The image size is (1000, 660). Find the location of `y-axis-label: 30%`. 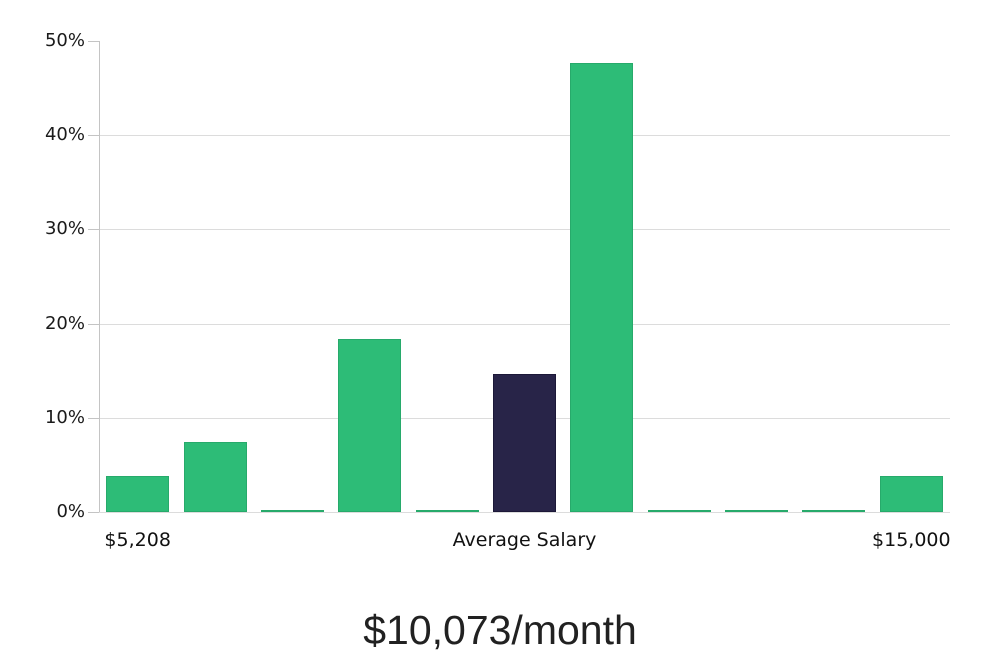

y-axis-label: 30% is located at coordinates (64, 229).